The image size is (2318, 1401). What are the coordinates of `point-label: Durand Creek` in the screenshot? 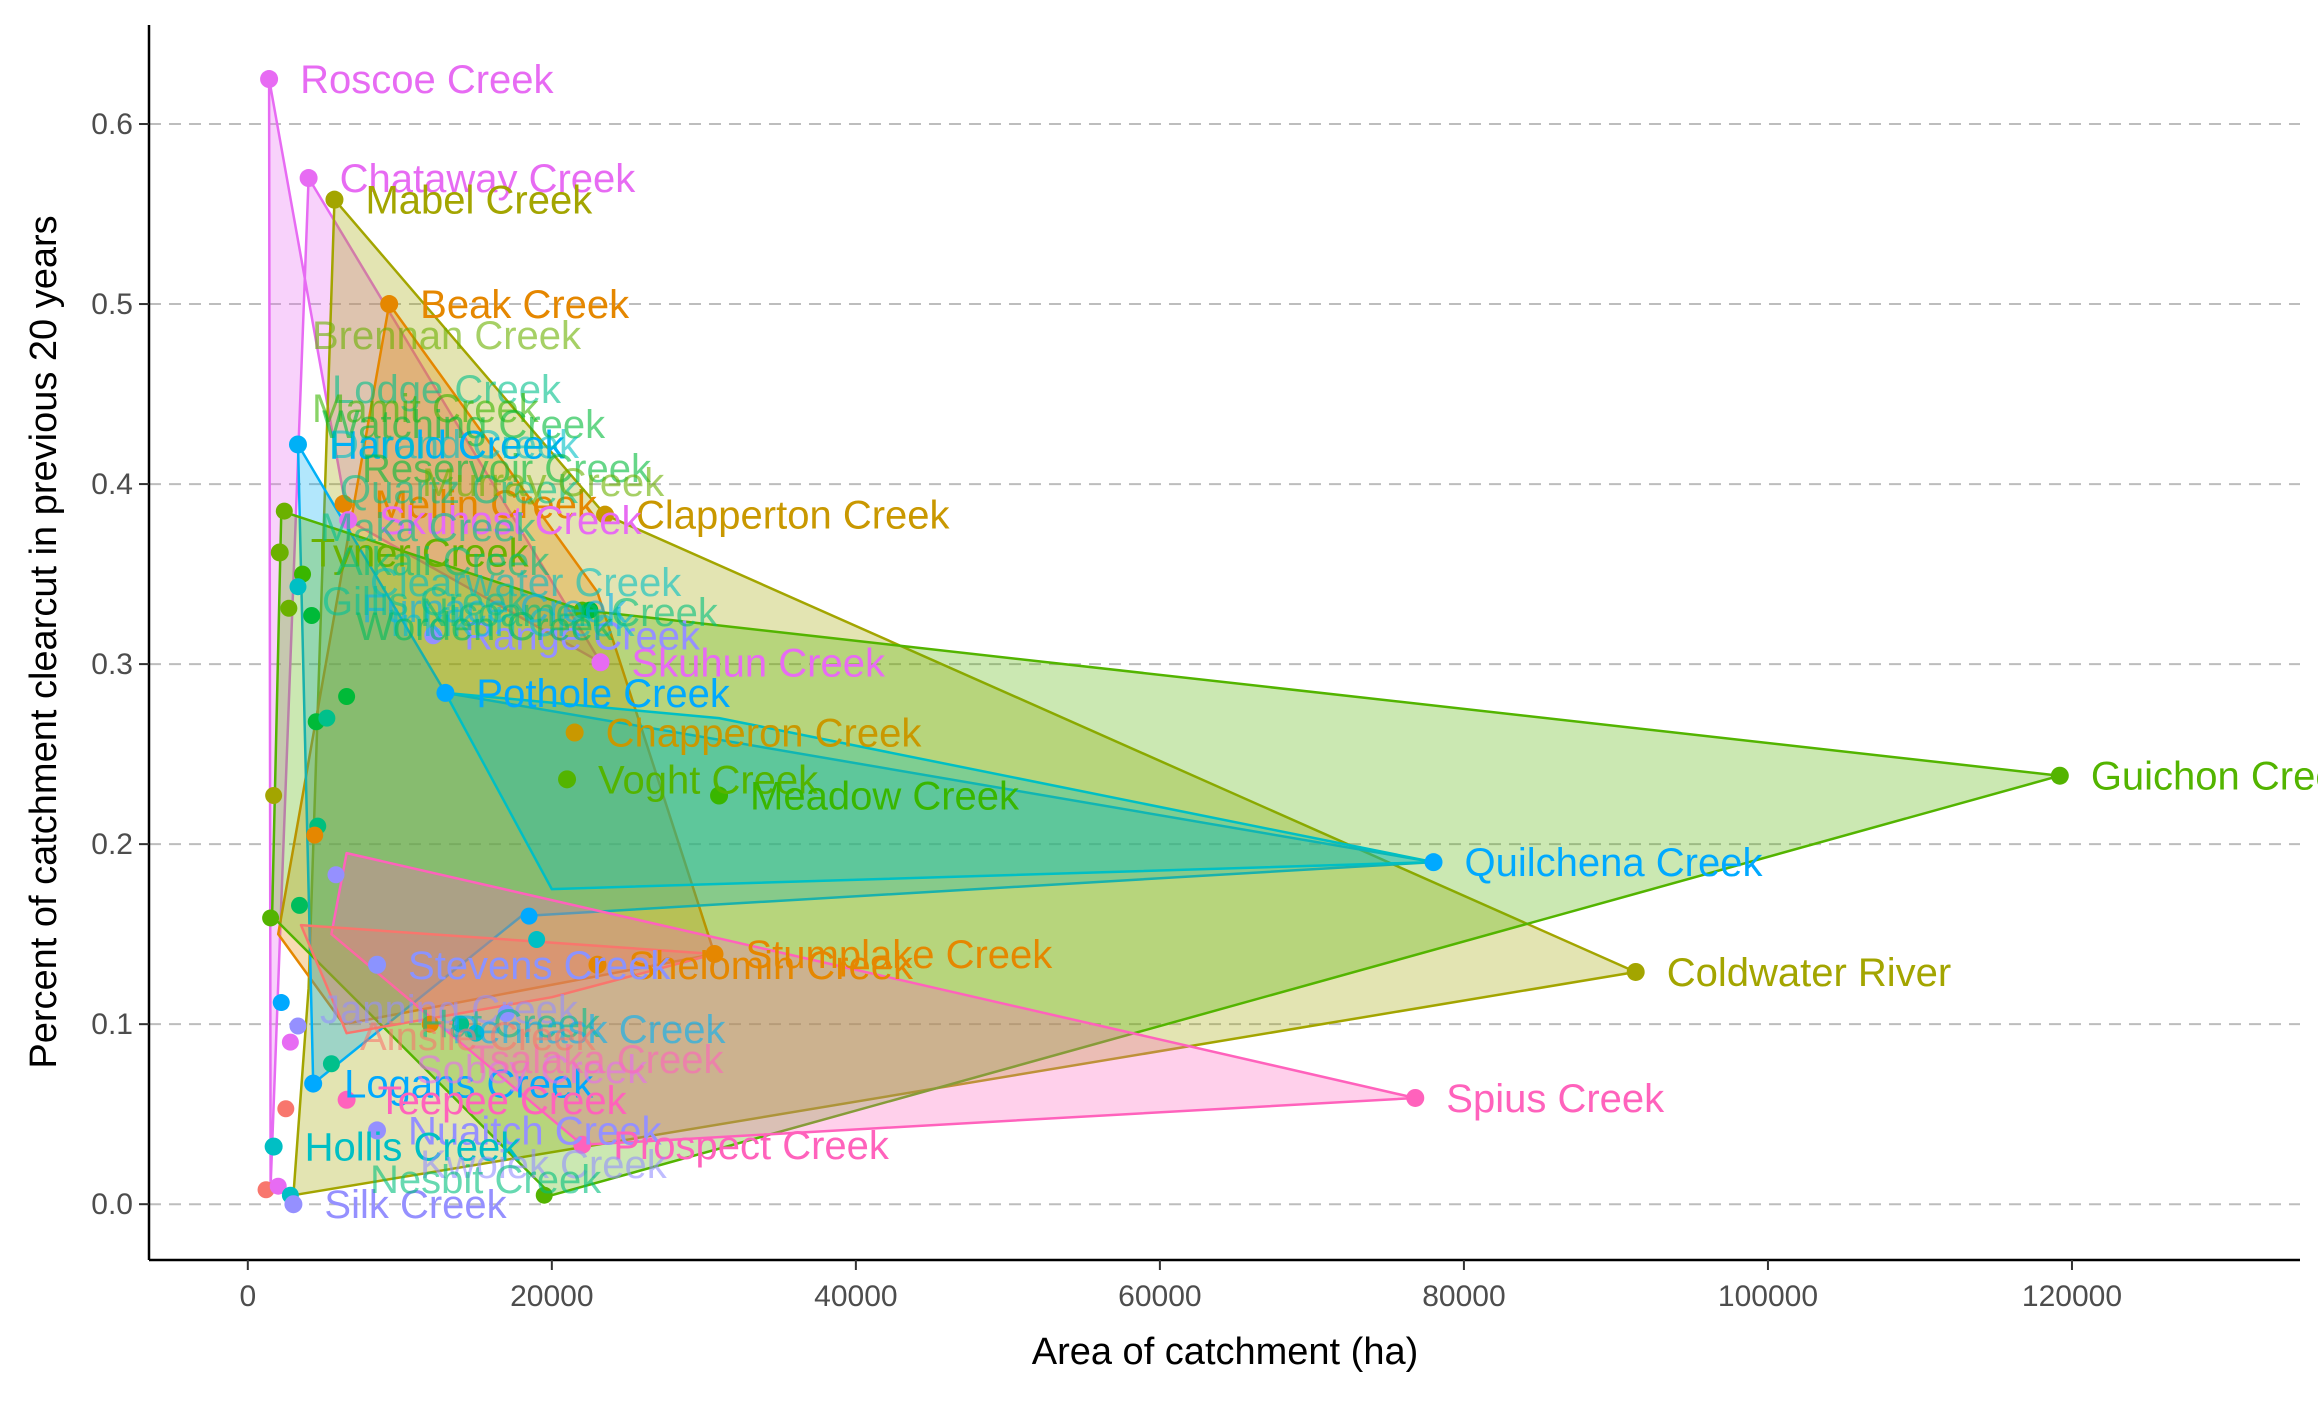 It's located at (455, 445).